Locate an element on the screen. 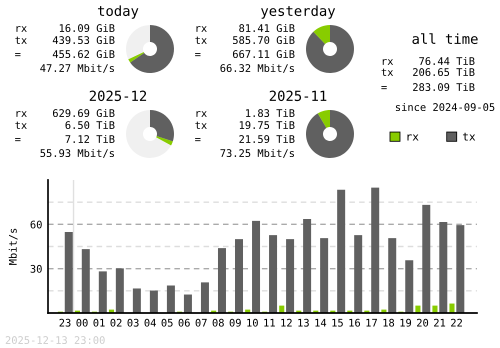 Image resolution: width=500 pixels, height=348 pixels. x-tick-label: 07 is located at coordinates (201, 322).